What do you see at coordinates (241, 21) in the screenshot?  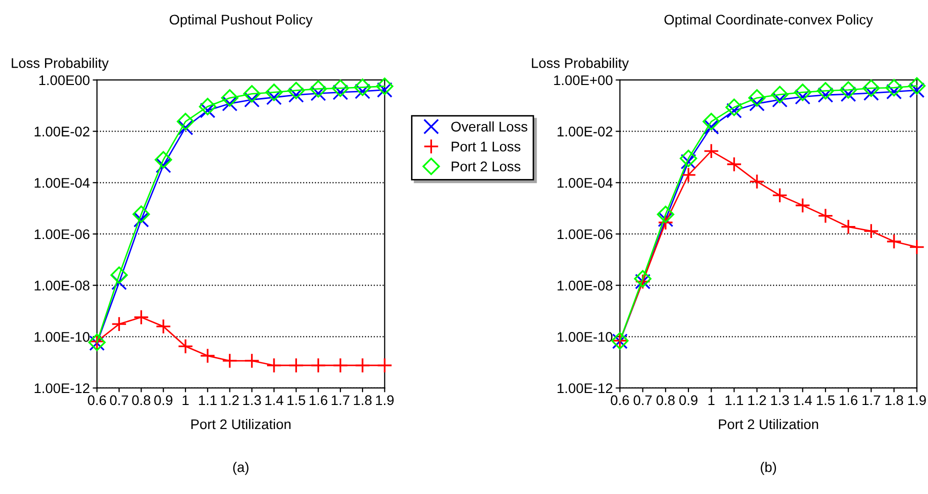 I see `chart-title: Optimal Pushout Policy` at bounding box center [241, 21].